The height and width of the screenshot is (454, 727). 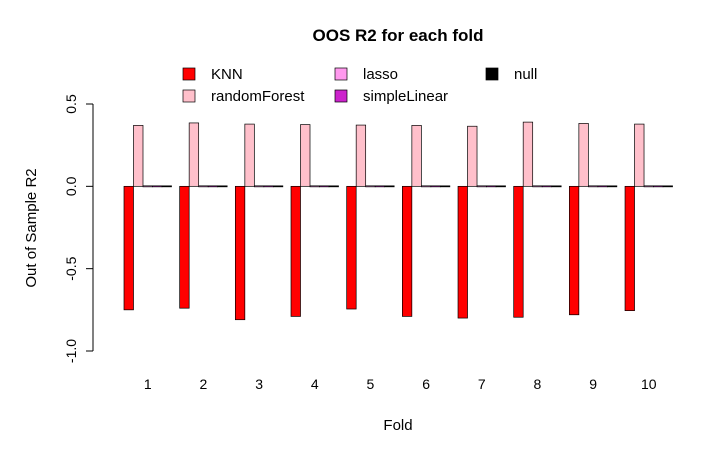 What do you see at coordinates (189, 74) in the screenshot?
I see `legend-swatch-KNN` at bounding box center [189, 74].